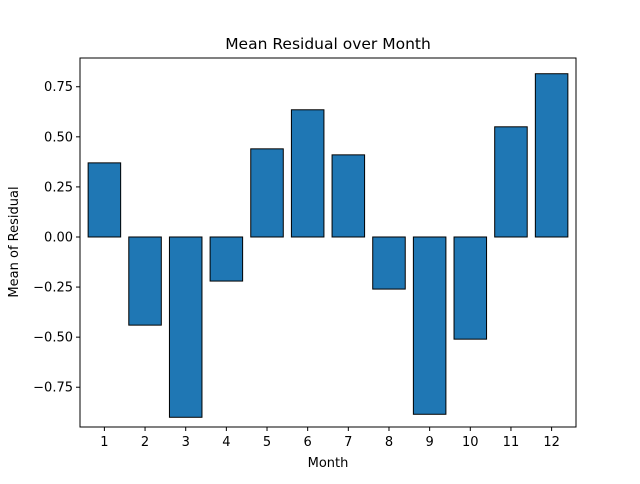 This screenshot has height=484, width=640. What do you see at coordinates (58, 87) in the screenshot?
I see `y-tick-label: 0.75` at bounding box center [58, 87].